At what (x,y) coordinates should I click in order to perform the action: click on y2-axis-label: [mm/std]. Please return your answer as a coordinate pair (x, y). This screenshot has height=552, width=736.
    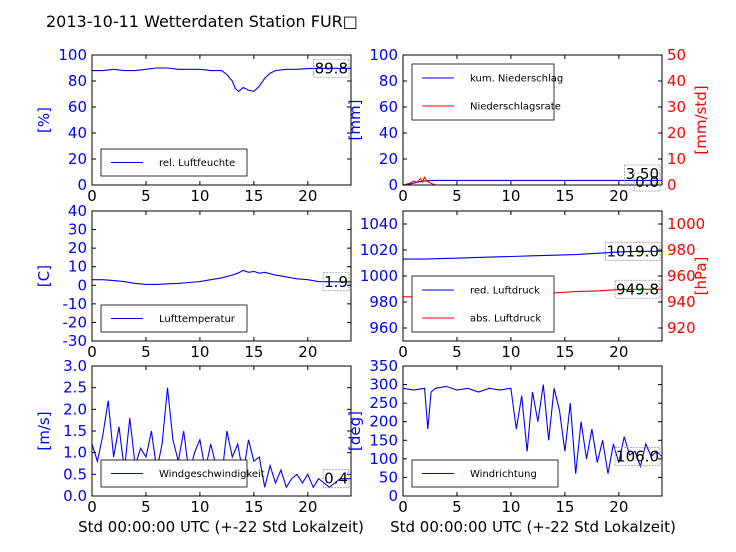
    Looking at the image, I should click on (701, 119).